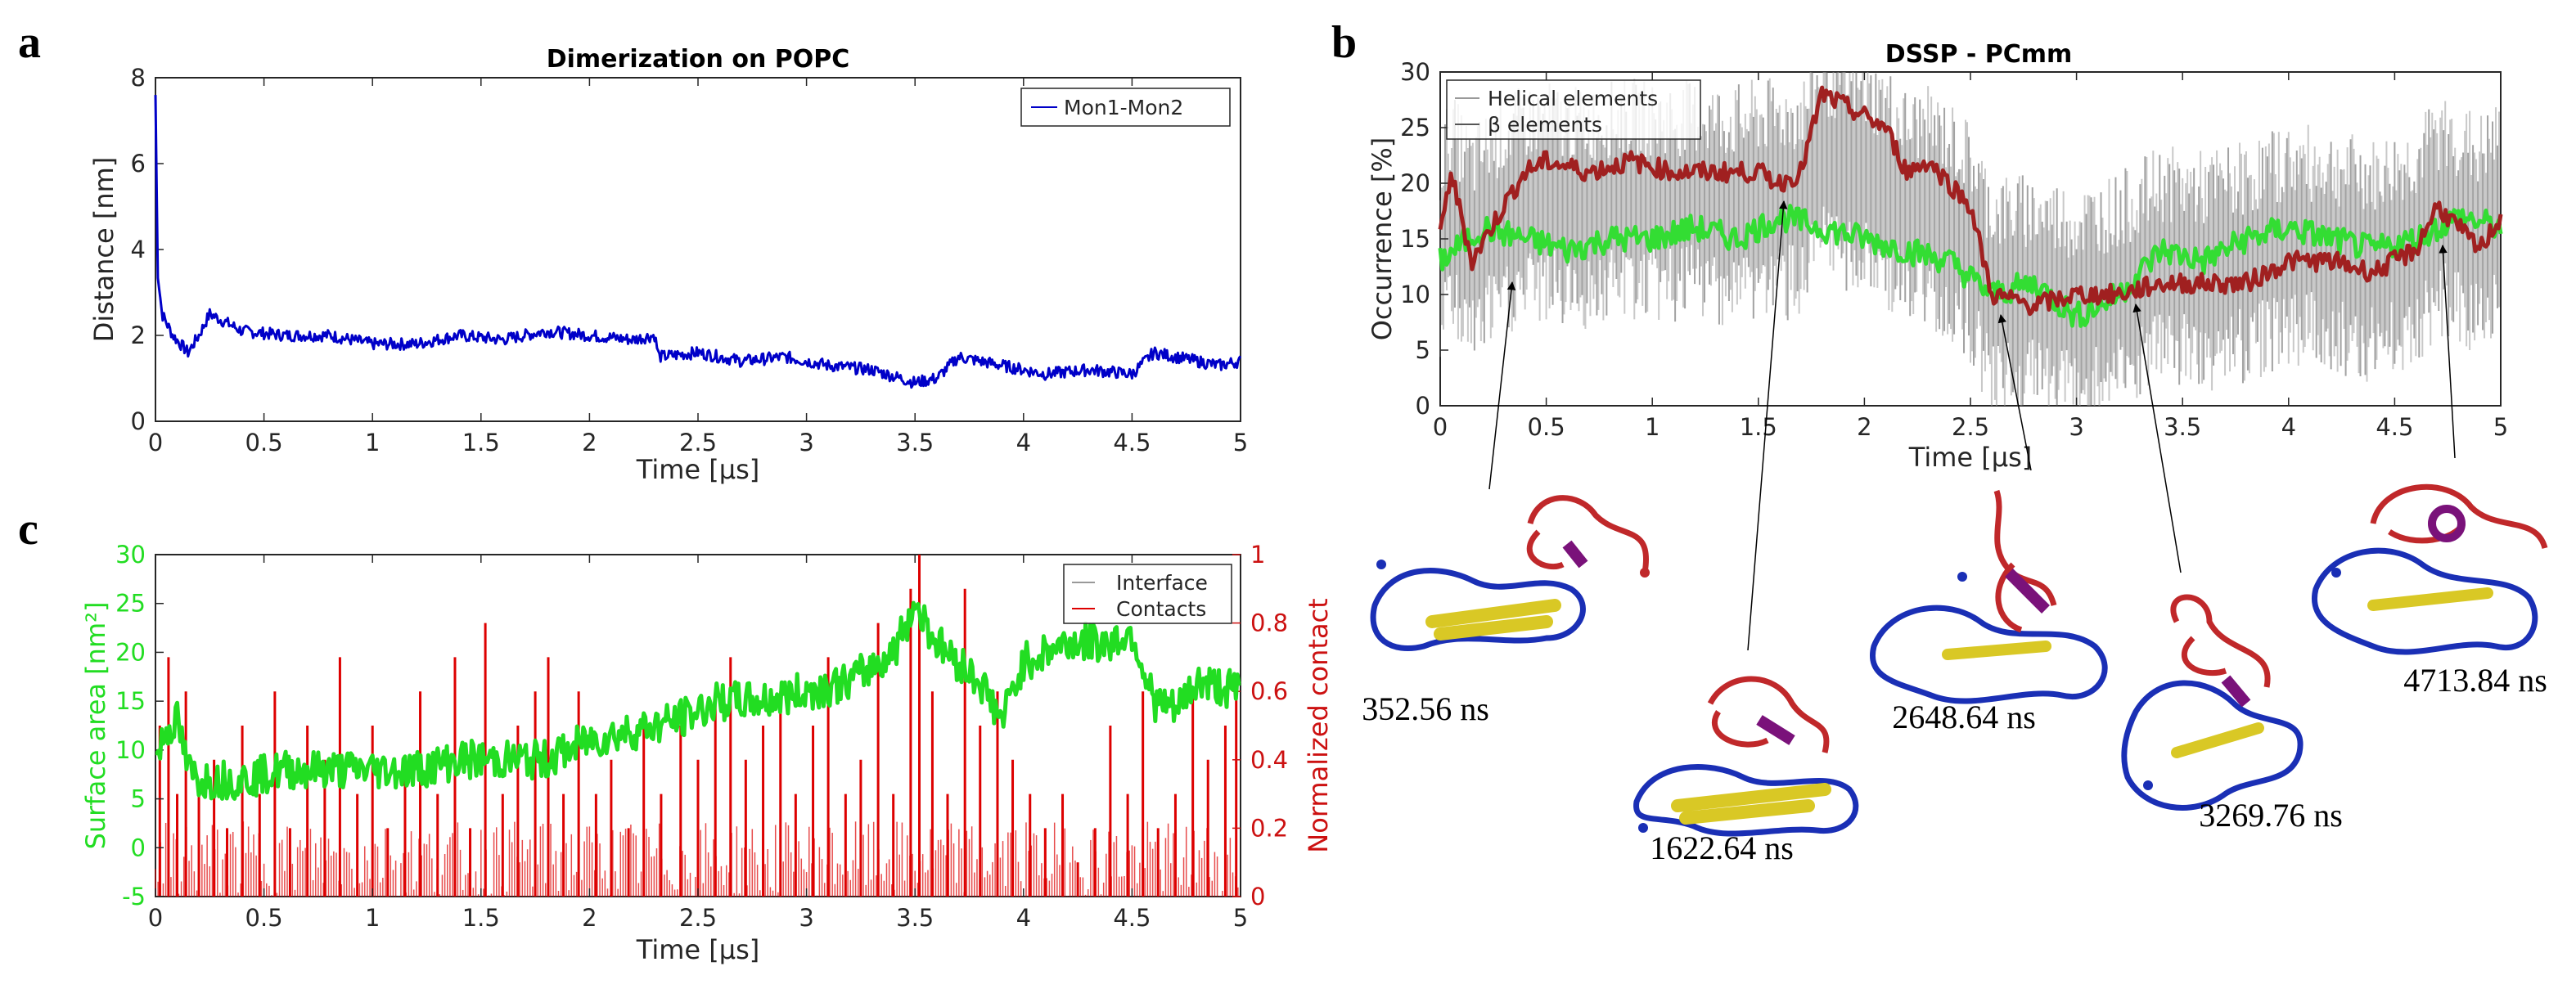 The height and width of the screenshot is (989, 2576). Describe the element at coordinates (130, 750) in the screenshot. I see `y-tick-label: 10` at that location.